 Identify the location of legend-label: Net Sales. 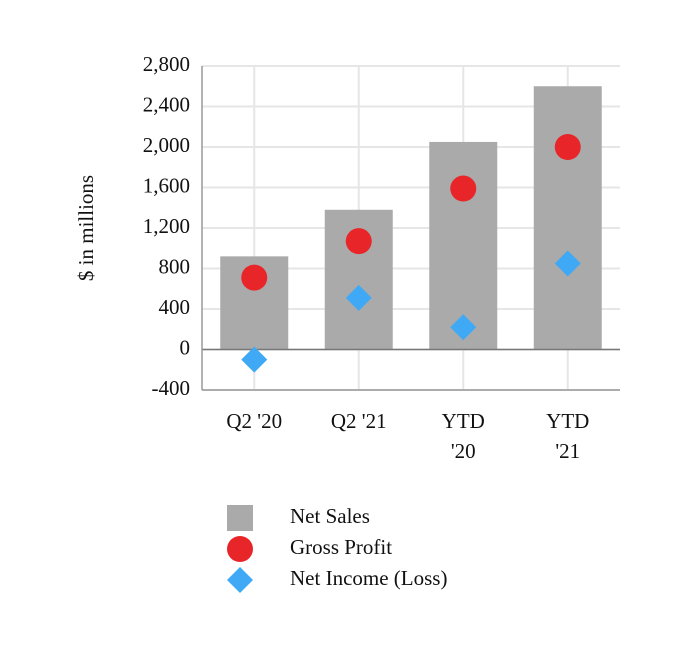
(330, 516).